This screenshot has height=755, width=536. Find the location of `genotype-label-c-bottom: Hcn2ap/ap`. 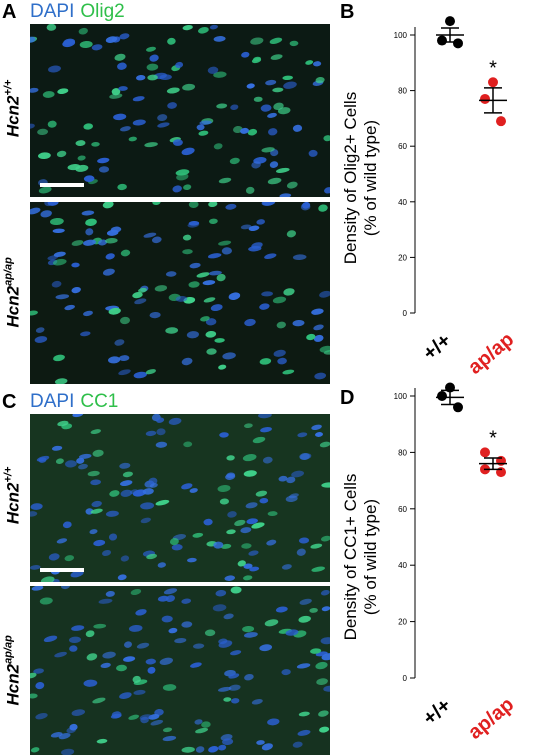

genotype-label-c-bottom: Hcn2ap/ap is located at coordinates (12, 670).